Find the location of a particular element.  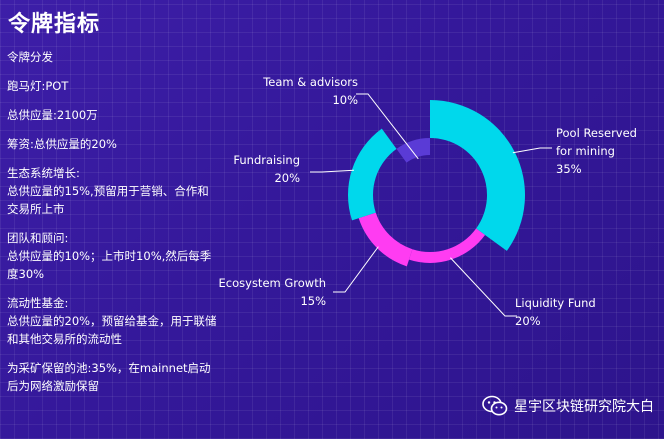

slice-label: Ecosystem Growth is located at coordinates (272, 283).